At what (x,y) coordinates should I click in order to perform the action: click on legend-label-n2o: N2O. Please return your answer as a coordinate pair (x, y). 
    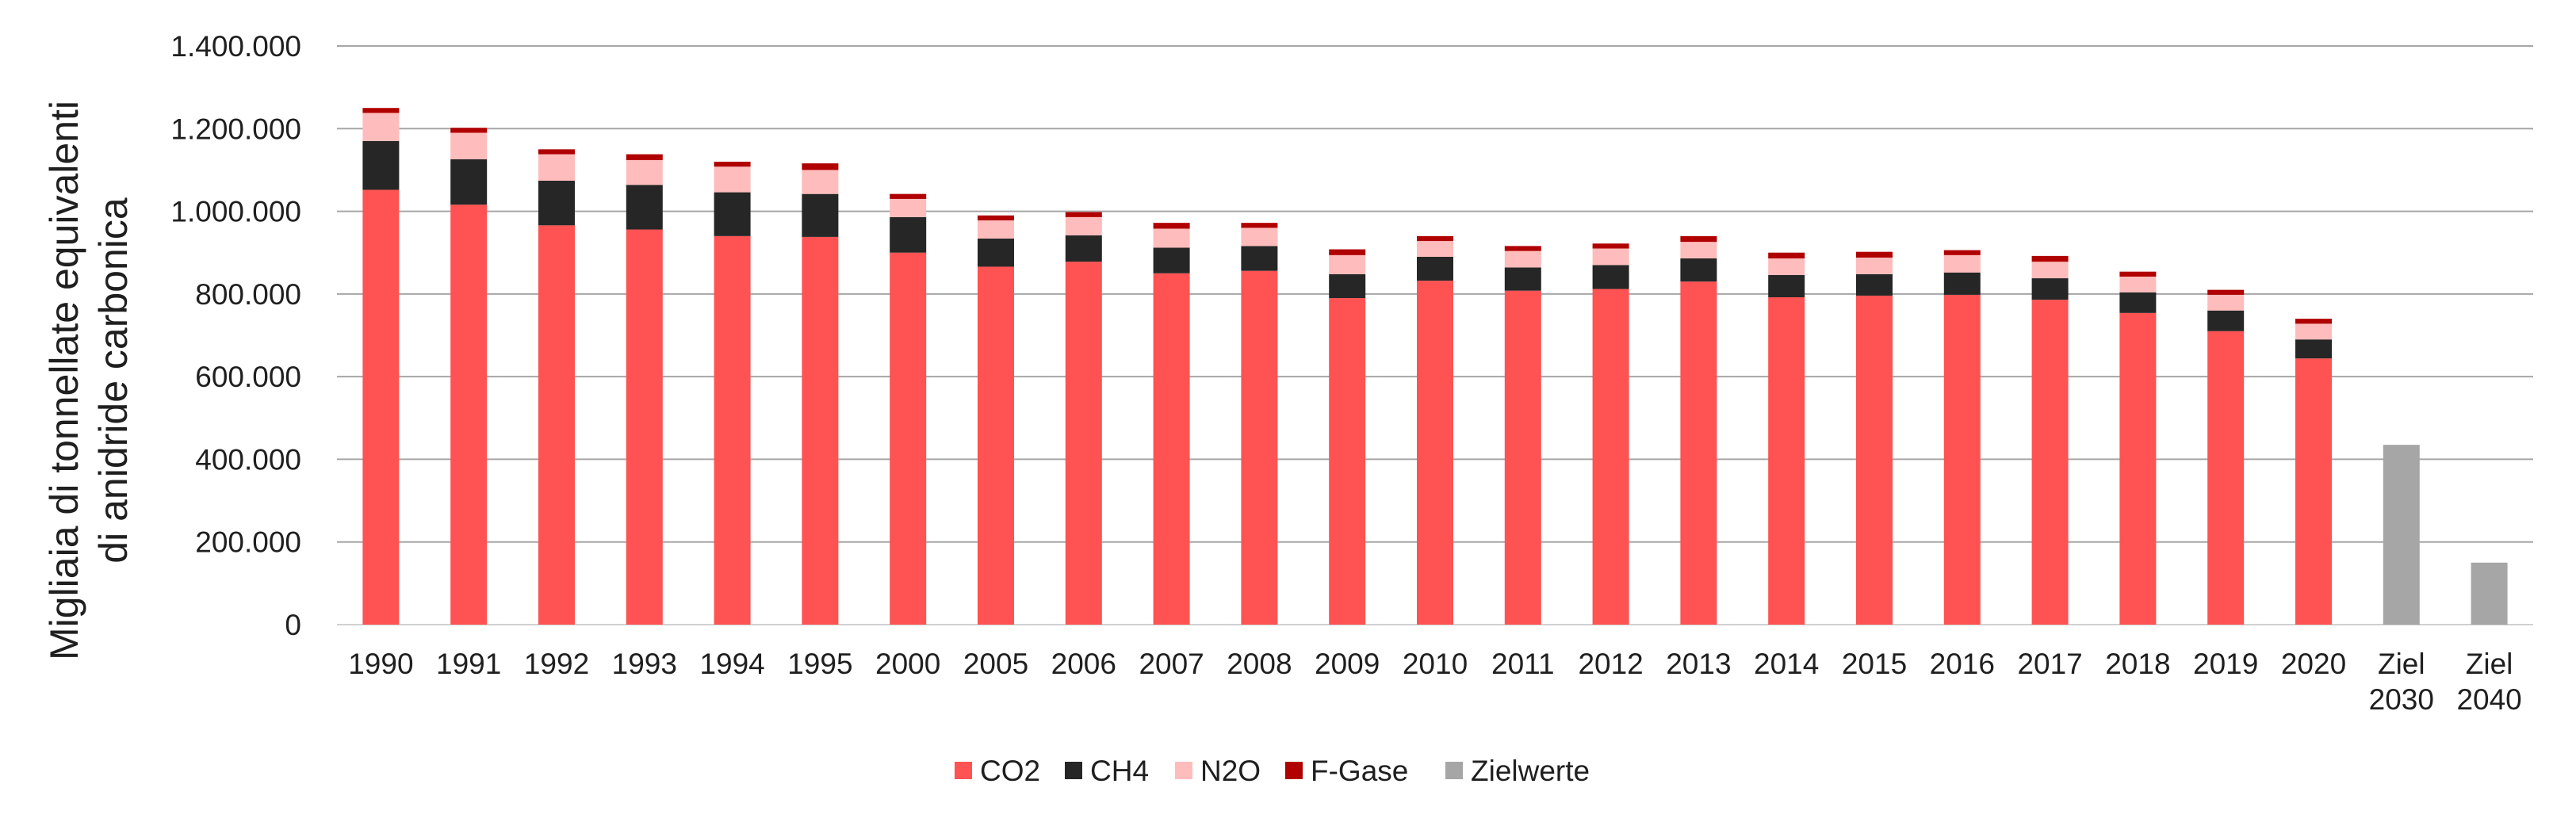
    Looking at the image, I should click on (1230, 771).